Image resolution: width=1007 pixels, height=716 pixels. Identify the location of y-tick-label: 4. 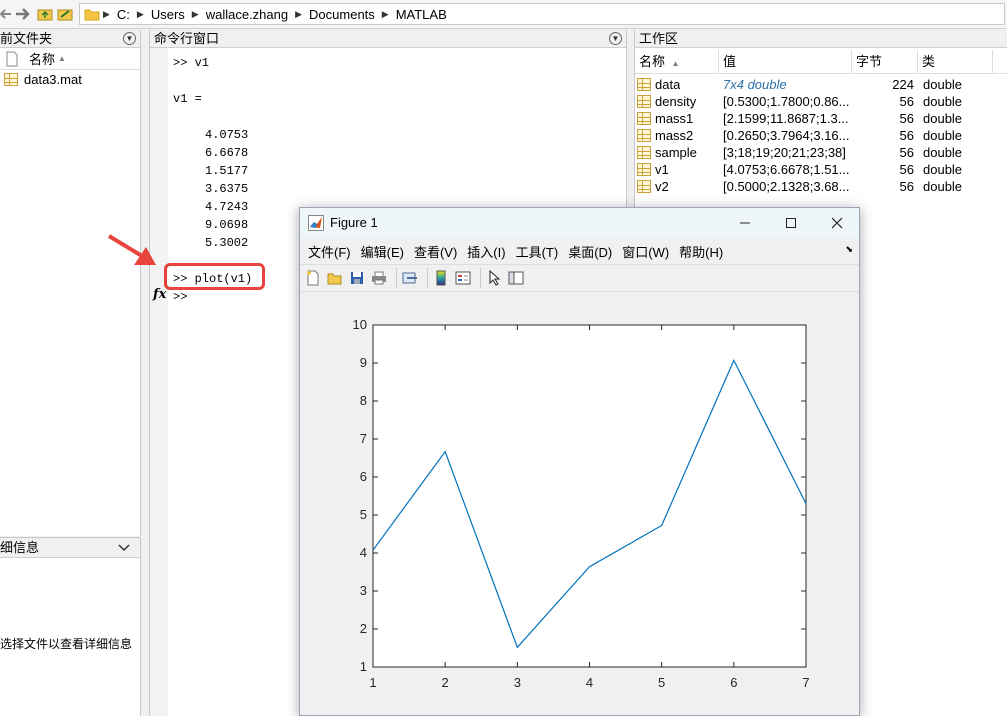
(363, 552).